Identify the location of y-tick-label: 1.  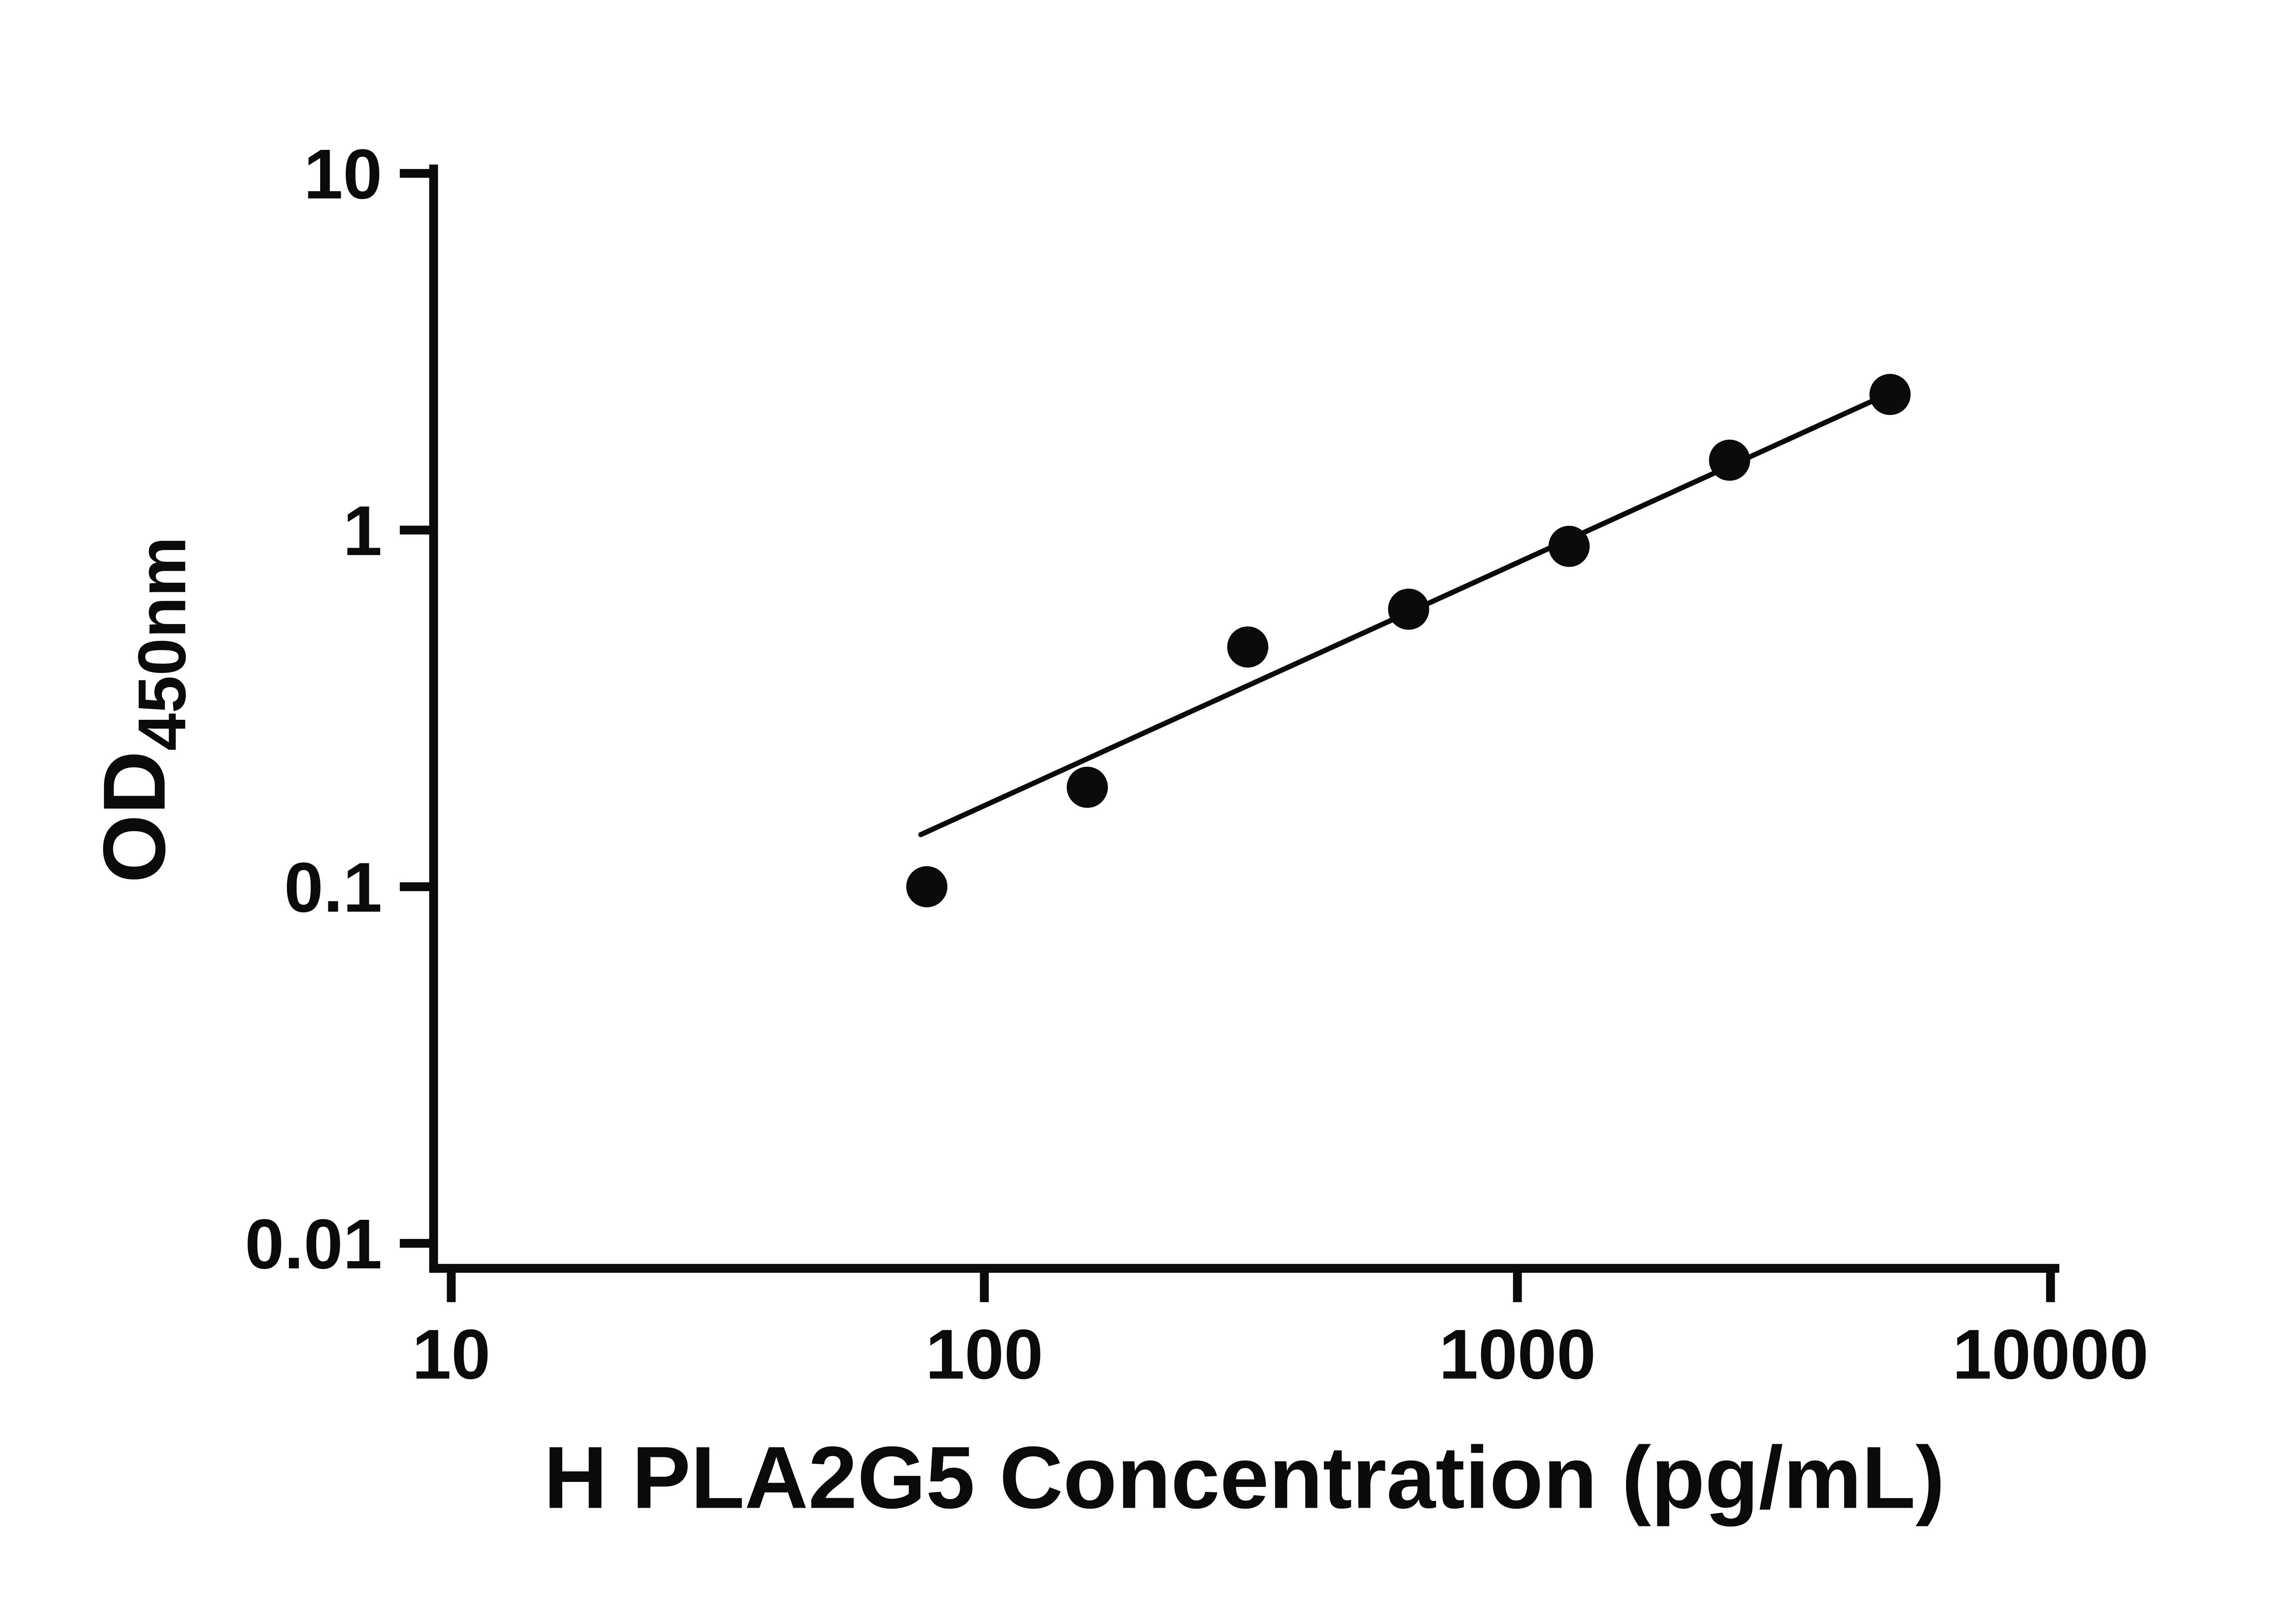
(362, 530).